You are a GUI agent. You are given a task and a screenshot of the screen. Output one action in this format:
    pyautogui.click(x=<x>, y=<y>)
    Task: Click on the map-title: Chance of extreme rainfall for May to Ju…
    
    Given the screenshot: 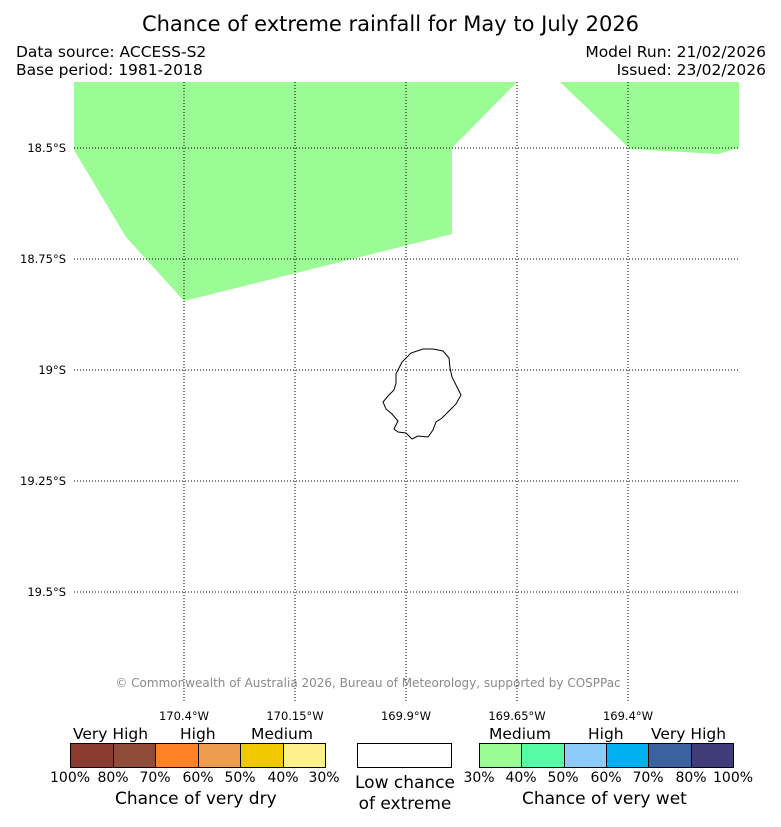 What is the action you would take?
    pyautogui.click(x=390, y=24)
    